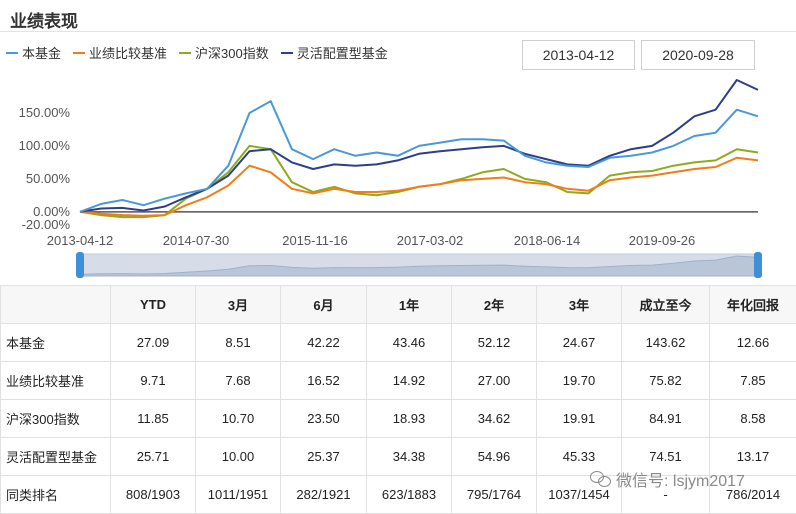 Image resolution: width=796 pixels, height=514 pixels. I want to click on table-cell: 24.67, so click(579, 342).